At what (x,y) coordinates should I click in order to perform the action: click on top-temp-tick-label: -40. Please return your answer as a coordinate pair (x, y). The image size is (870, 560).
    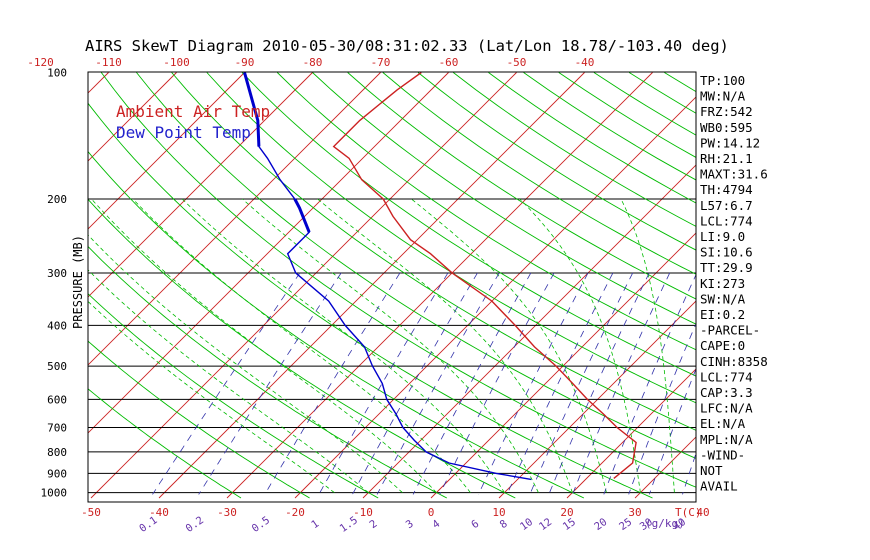
    Looking at the image, I should click on (585, 62).